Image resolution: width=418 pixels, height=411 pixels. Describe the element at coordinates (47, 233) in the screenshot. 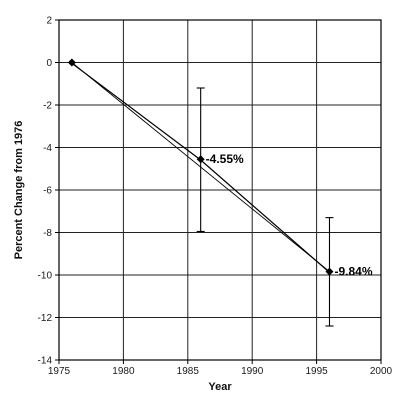

I see `y-tick-label-3: -8` at that location.